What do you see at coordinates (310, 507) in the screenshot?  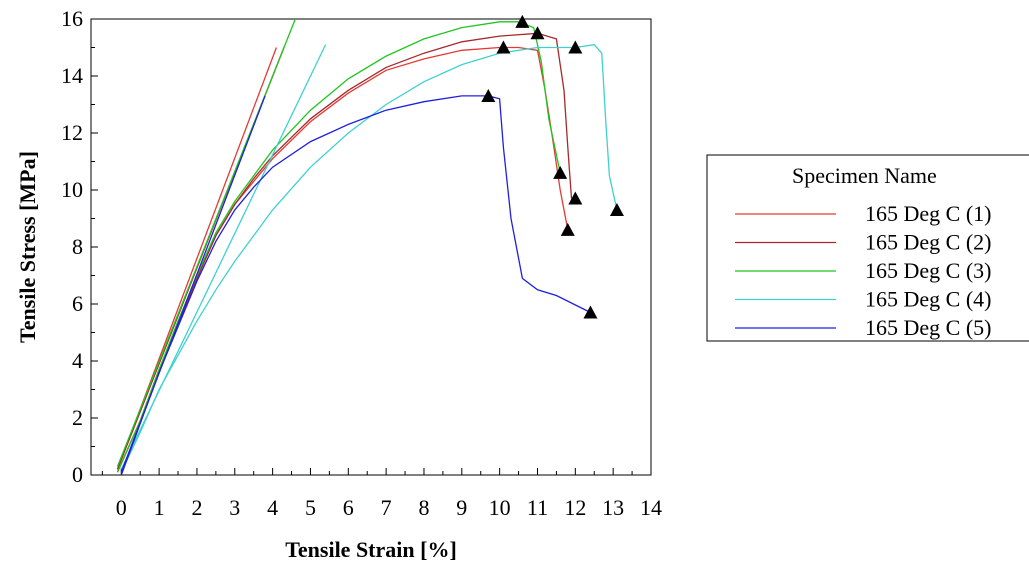 I see `x-tick-label: 5` at bounding box center [310, 507].